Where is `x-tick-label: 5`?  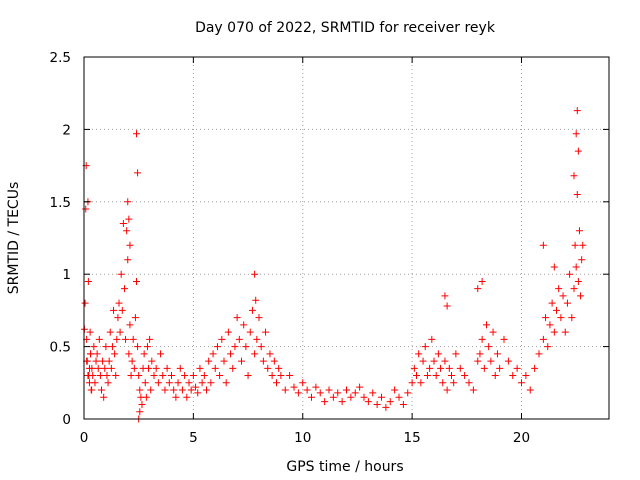 x-tick-label: 5 is located at coordinates (193, 438).